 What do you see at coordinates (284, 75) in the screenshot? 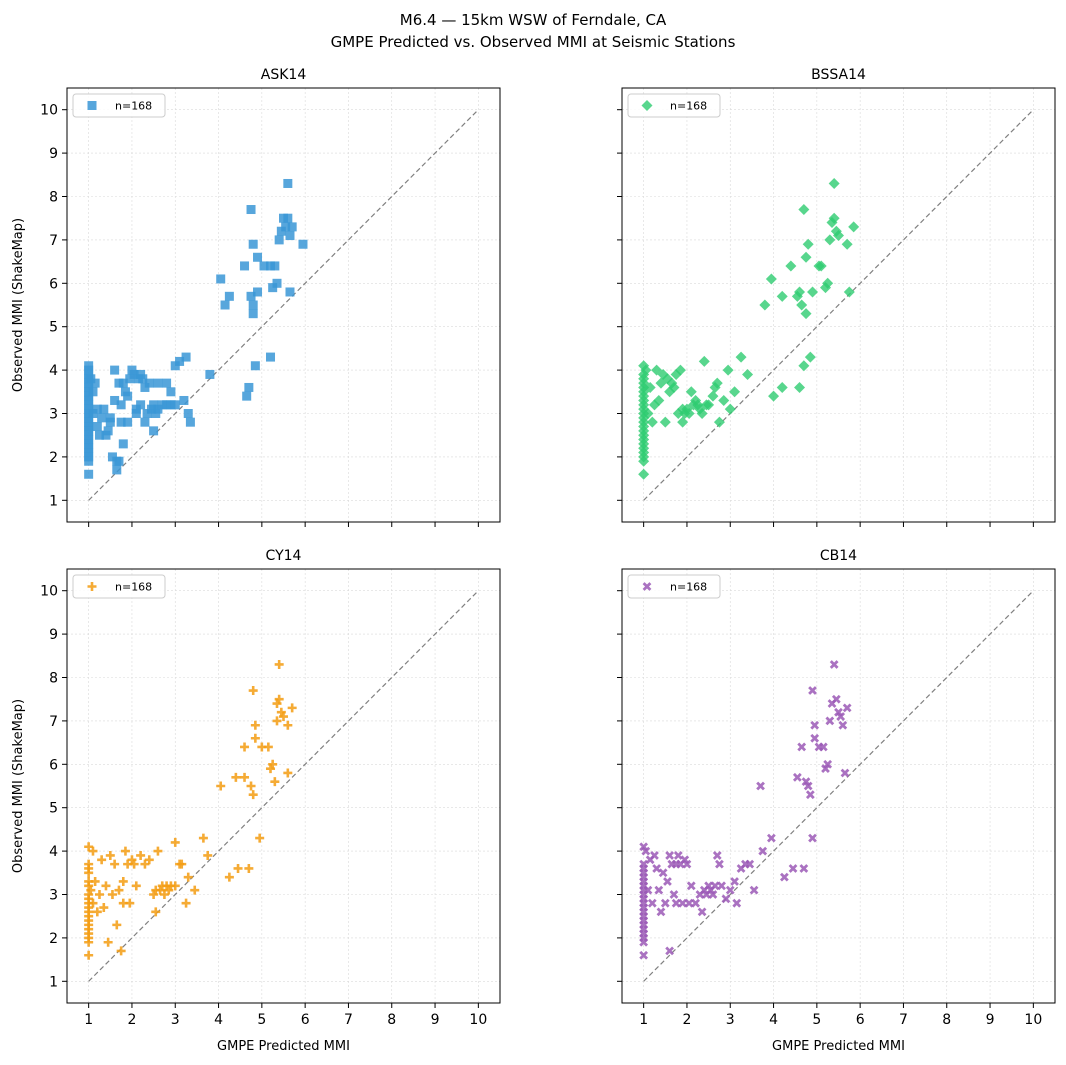
I see `panel-title: ASK14` at bounding box center [284, 75].